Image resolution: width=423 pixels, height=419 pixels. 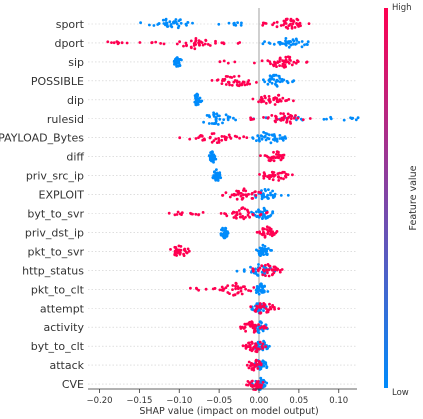 What do you see at coordinates (76, 62) in the screenshot?
I see `feature-label: sip` at bounding box center [76, 62].